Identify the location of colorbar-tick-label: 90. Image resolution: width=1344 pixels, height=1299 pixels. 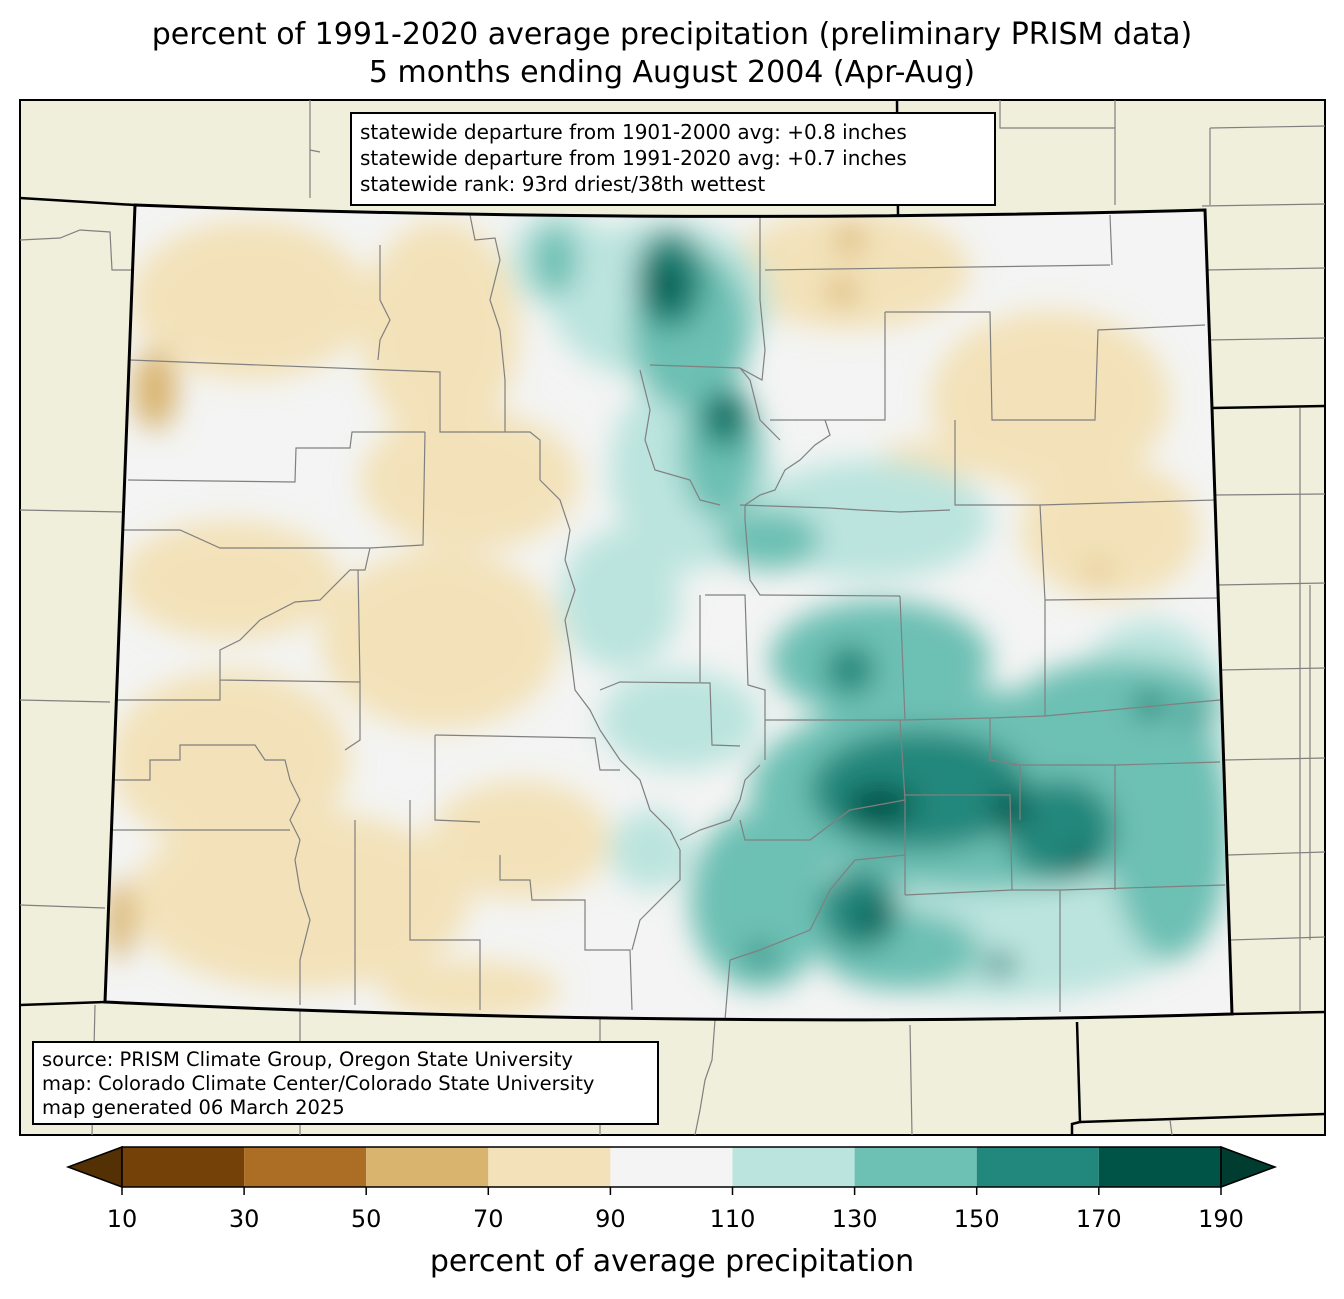
(610, 1219).